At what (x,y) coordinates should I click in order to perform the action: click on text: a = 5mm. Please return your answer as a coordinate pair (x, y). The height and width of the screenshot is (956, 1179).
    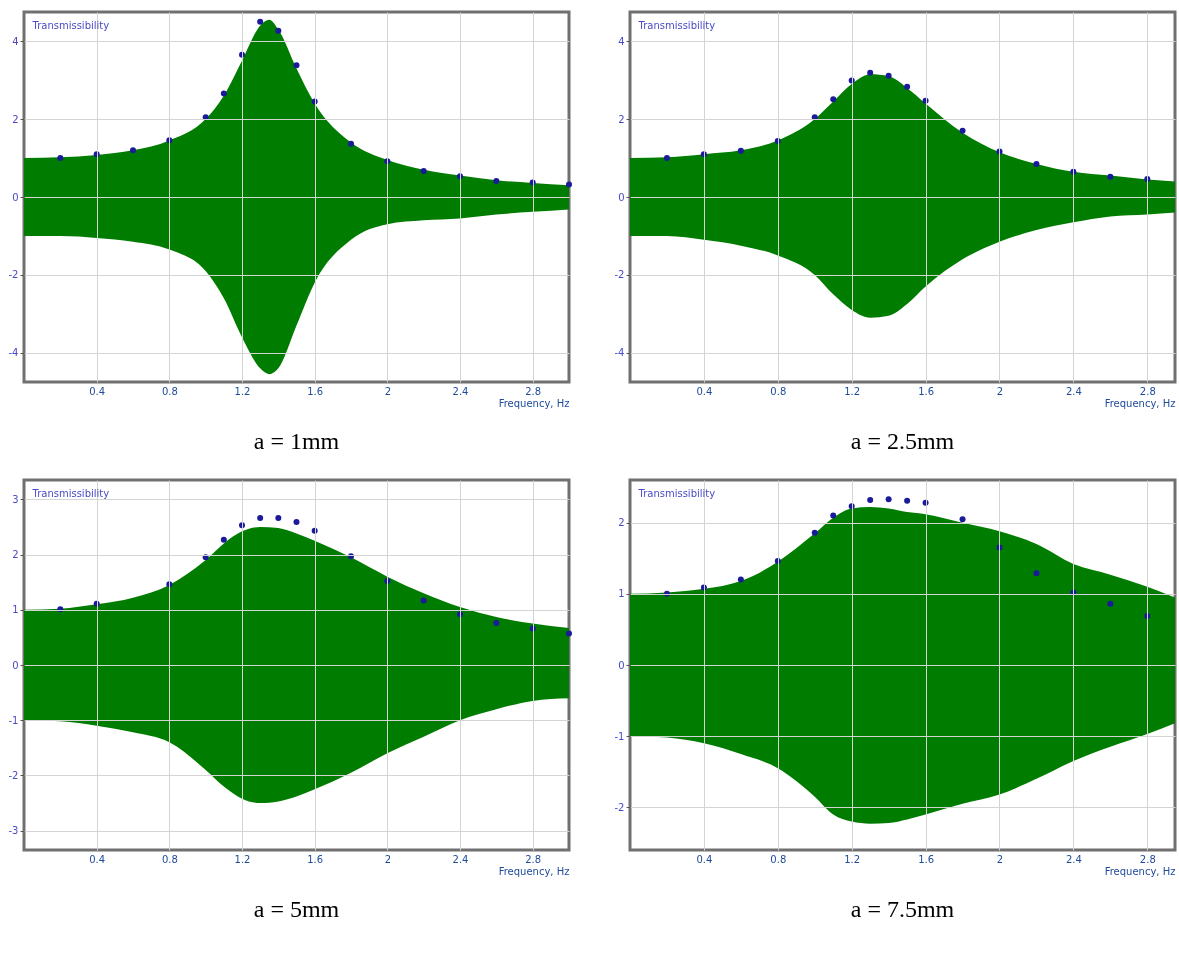
    Looking at the image, I should click on (296, 909).